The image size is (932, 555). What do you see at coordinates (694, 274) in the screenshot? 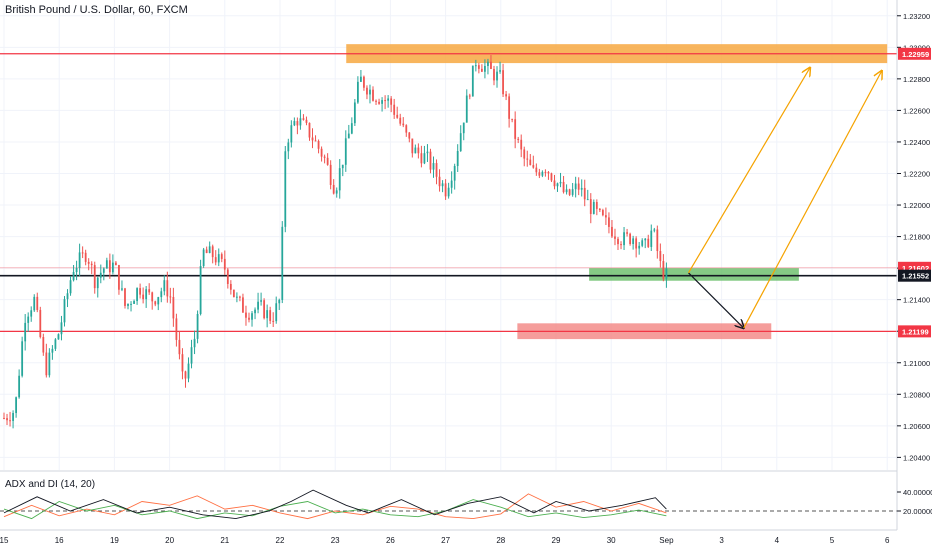
I see `demand-zone` at bounding box center [694, 274].